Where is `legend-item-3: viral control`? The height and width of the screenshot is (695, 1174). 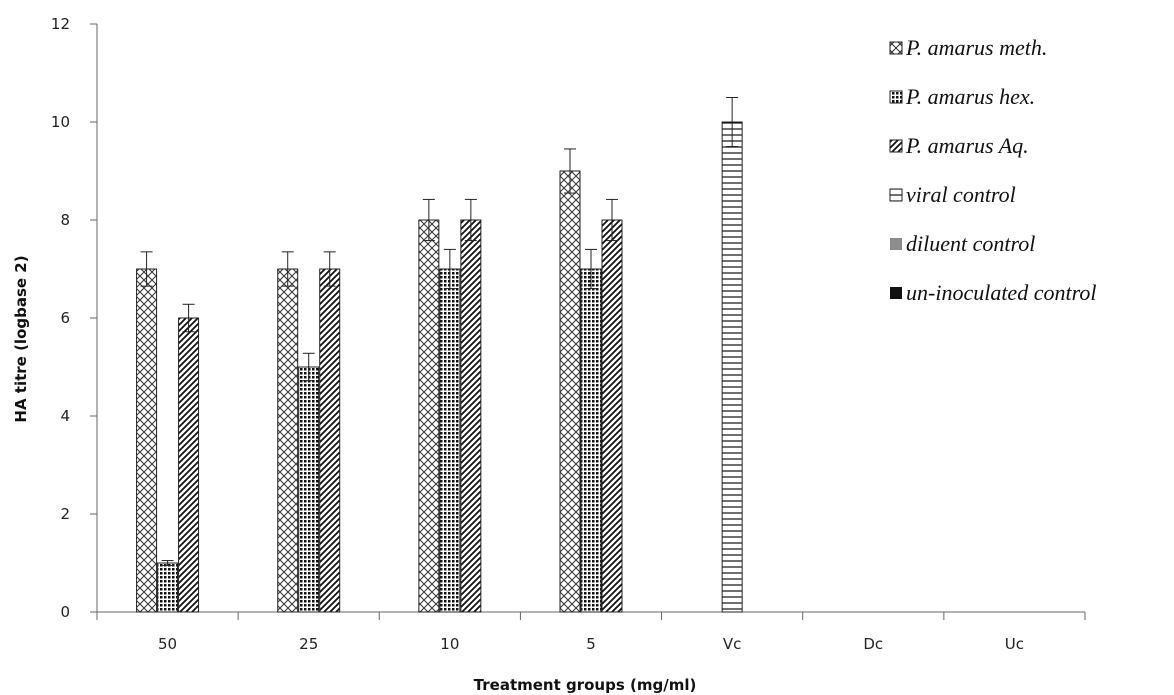
legend-item-3: viral control is located at coordinates (952, 194).